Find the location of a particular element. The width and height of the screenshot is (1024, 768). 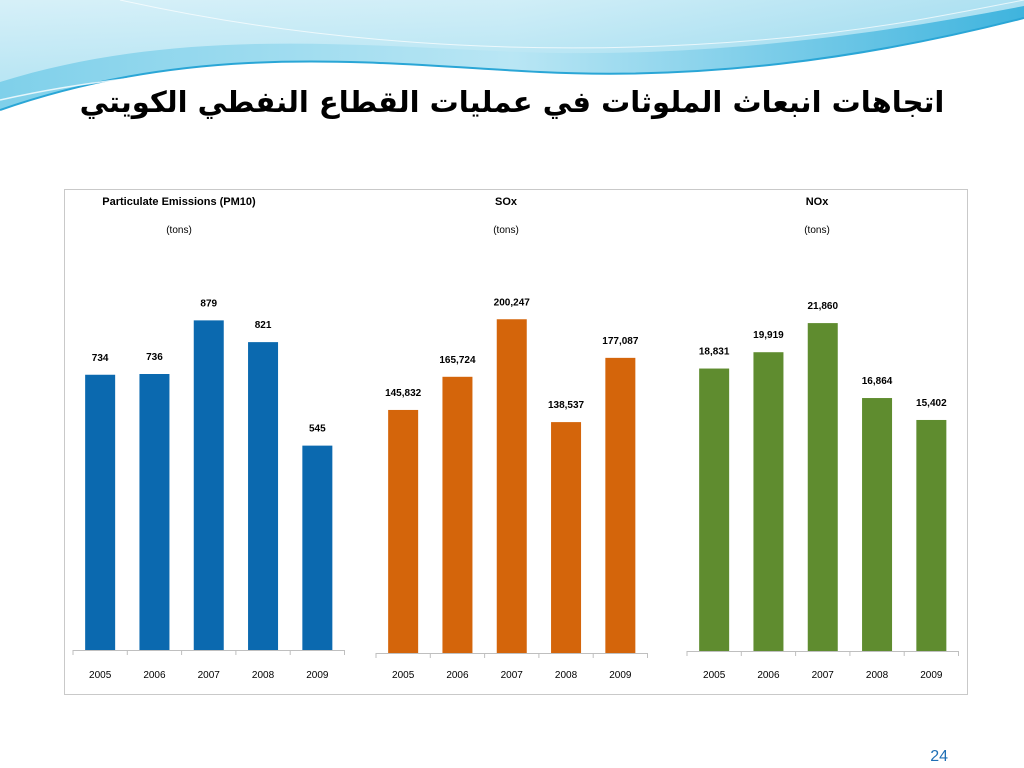

header-wave-decoration is located at coordinates (512, 55).